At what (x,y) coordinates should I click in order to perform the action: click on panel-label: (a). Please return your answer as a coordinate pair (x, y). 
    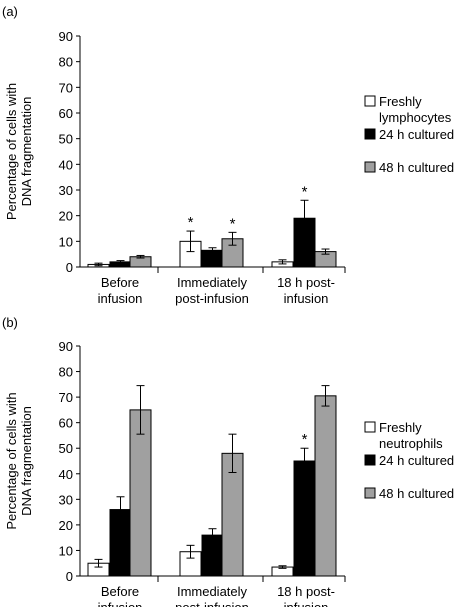
    Looking at the image, I should click on (10, 11).